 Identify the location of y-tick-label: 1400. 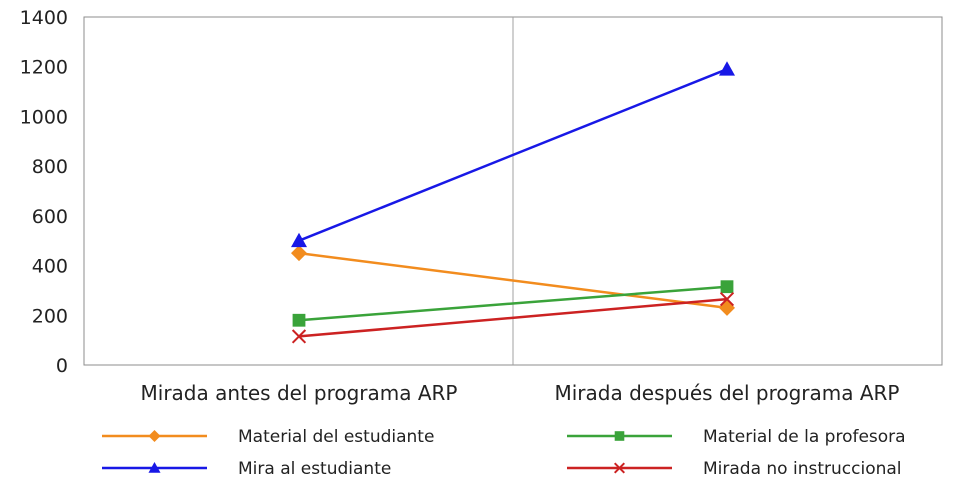
(44, 18).